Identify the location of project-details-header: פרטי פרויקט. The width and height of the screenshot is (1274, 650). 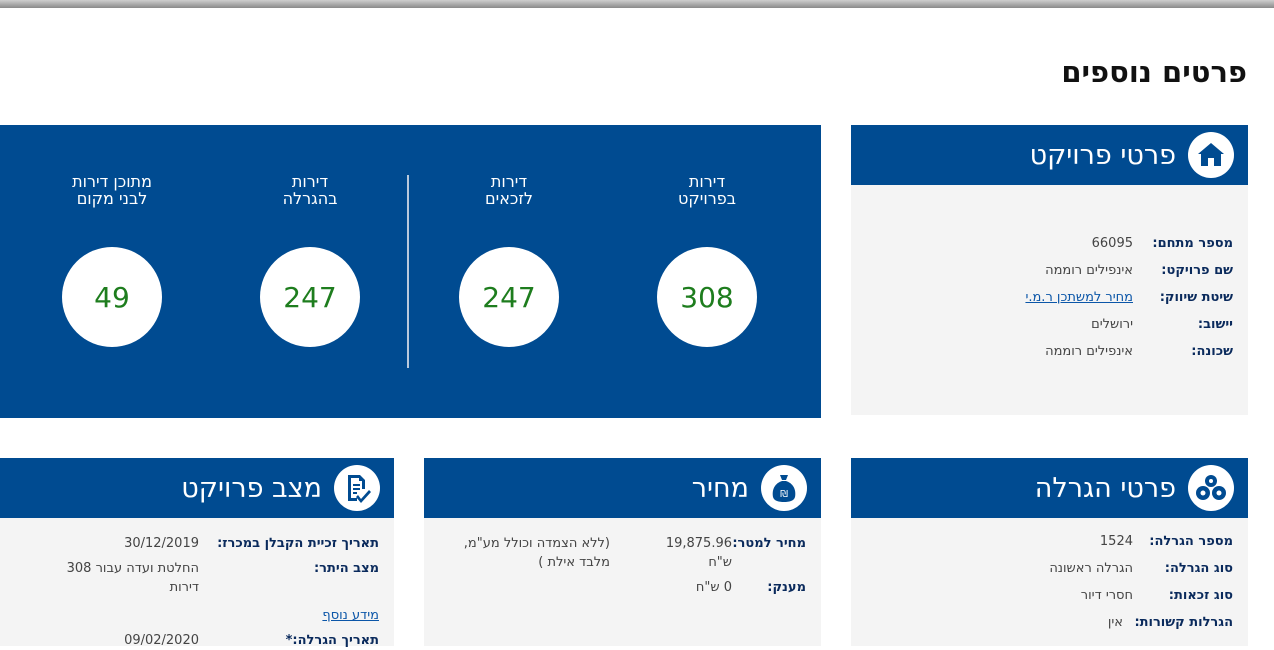
(1049, 155).